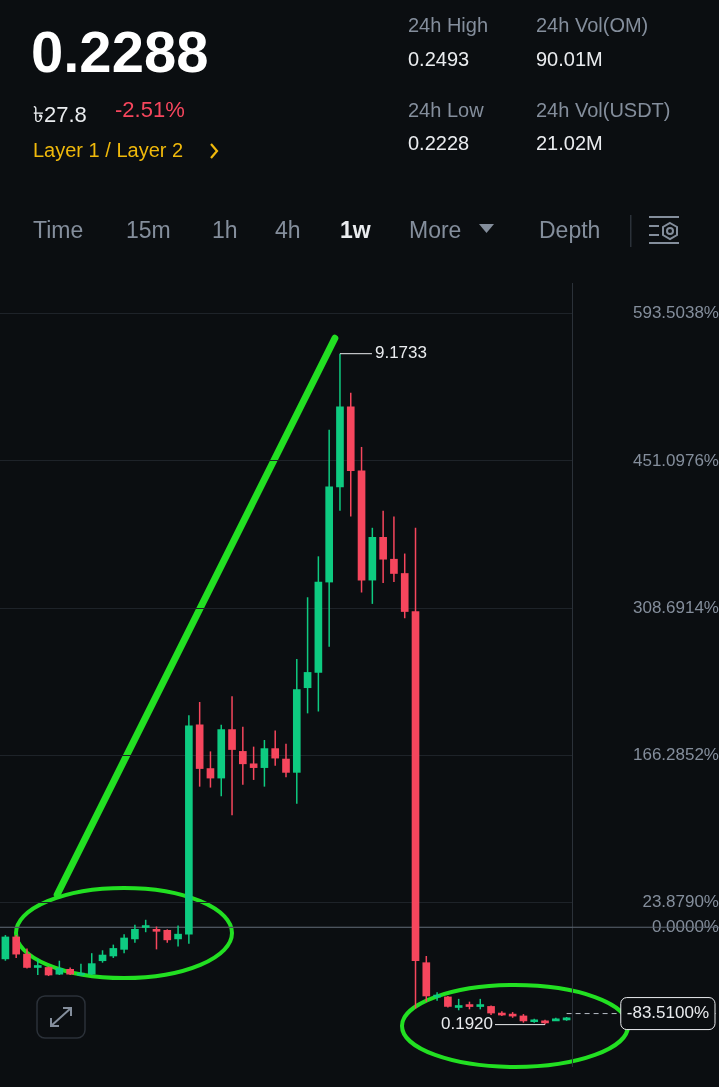 The width and height of the screenshot is (719, 1087). What do you see at coordinates (570, 230) in the screenshot?
I see `text: Depth` at bounding box center [570, 230].